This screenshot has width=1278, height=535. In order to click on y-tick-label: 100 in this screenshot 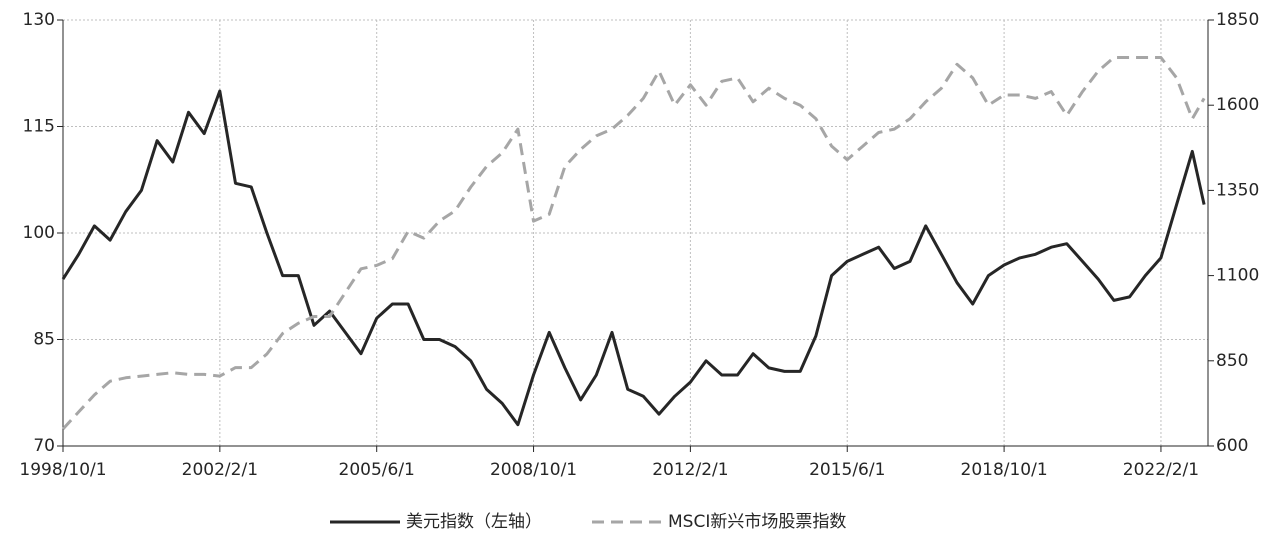, I will do `click(39, 233)`.